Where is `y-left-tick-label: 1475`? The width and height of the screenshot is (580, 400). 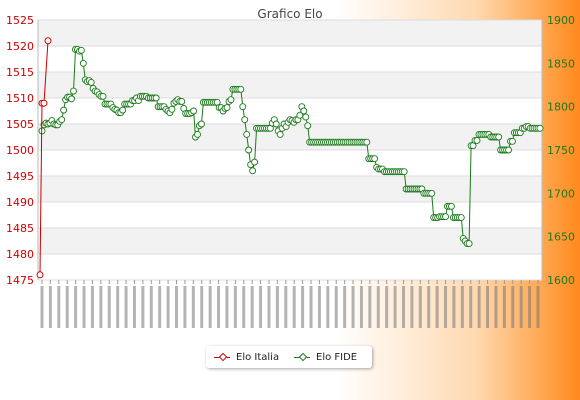
y-left-tick-label: 1475 is located at coordinates (20, 280).